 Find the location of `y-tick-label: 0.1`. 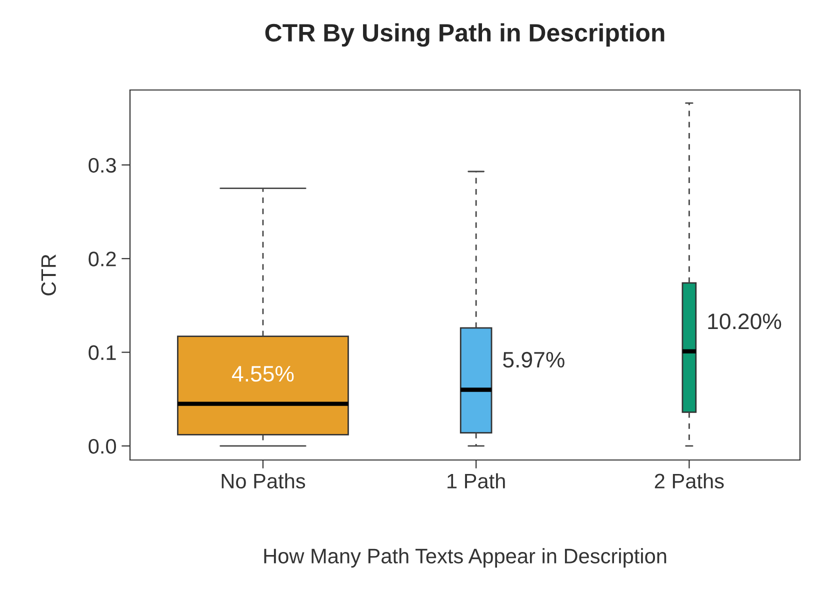

y-tick-label: 0.1 is located at coordinates (102, 352).